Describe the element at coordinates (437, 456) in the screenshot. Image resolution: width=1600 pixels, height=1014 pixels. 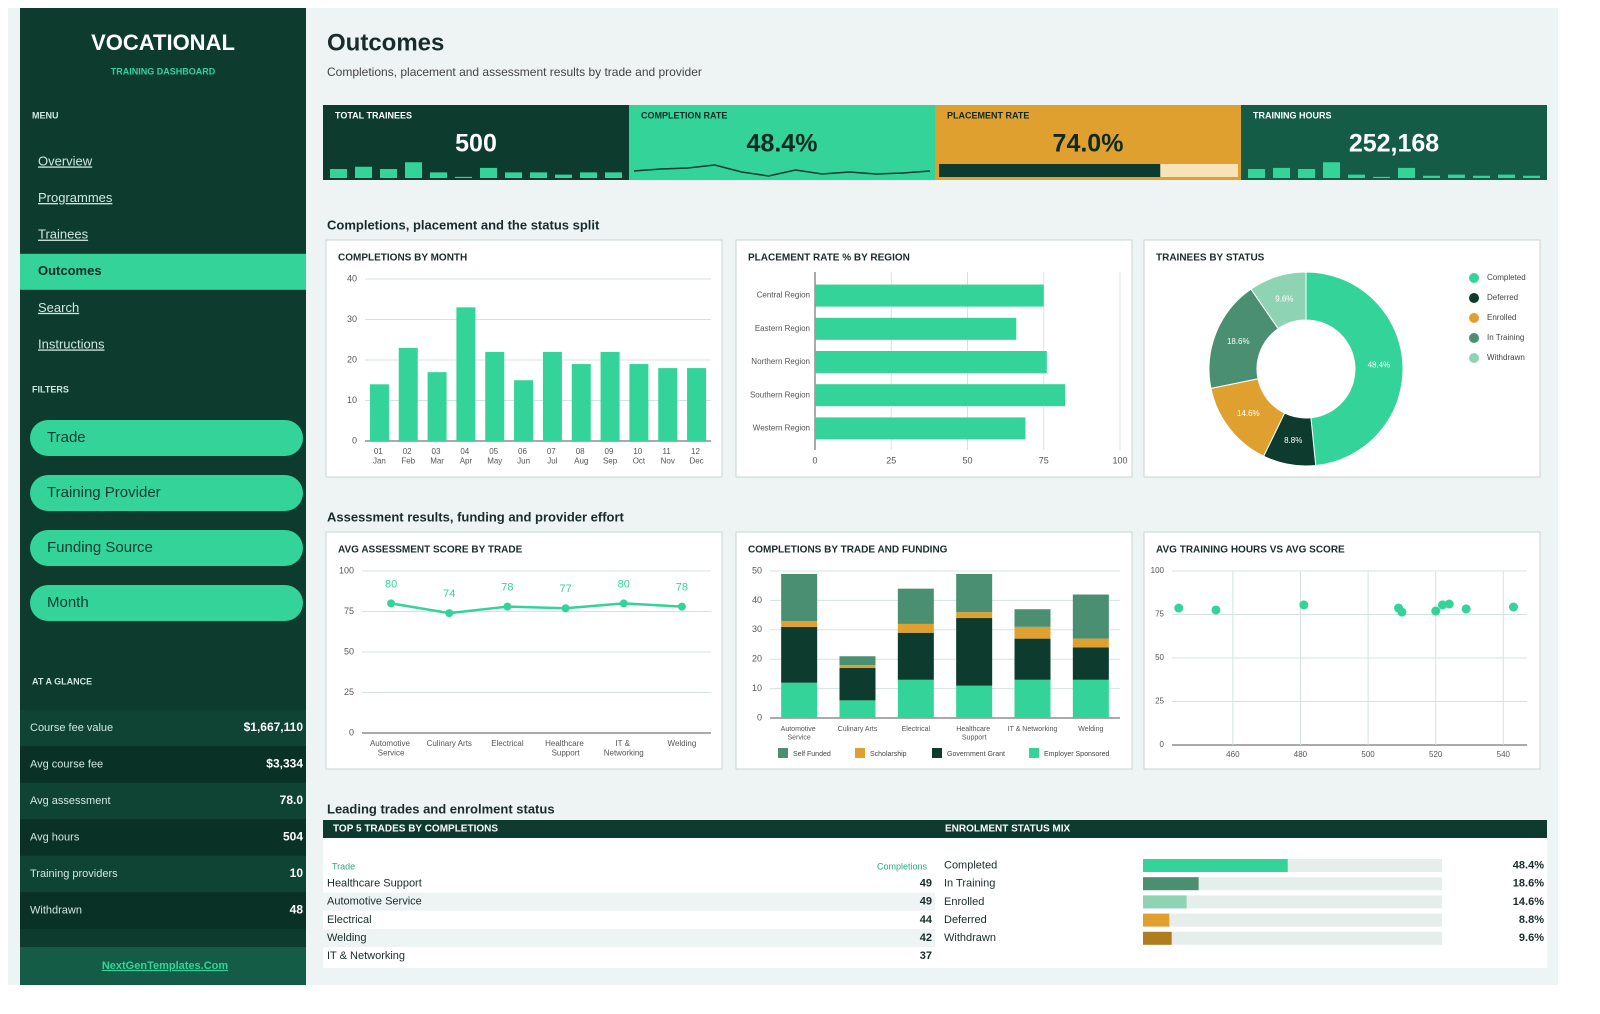
I see `x-tick-label: 03 Mar` at that location.